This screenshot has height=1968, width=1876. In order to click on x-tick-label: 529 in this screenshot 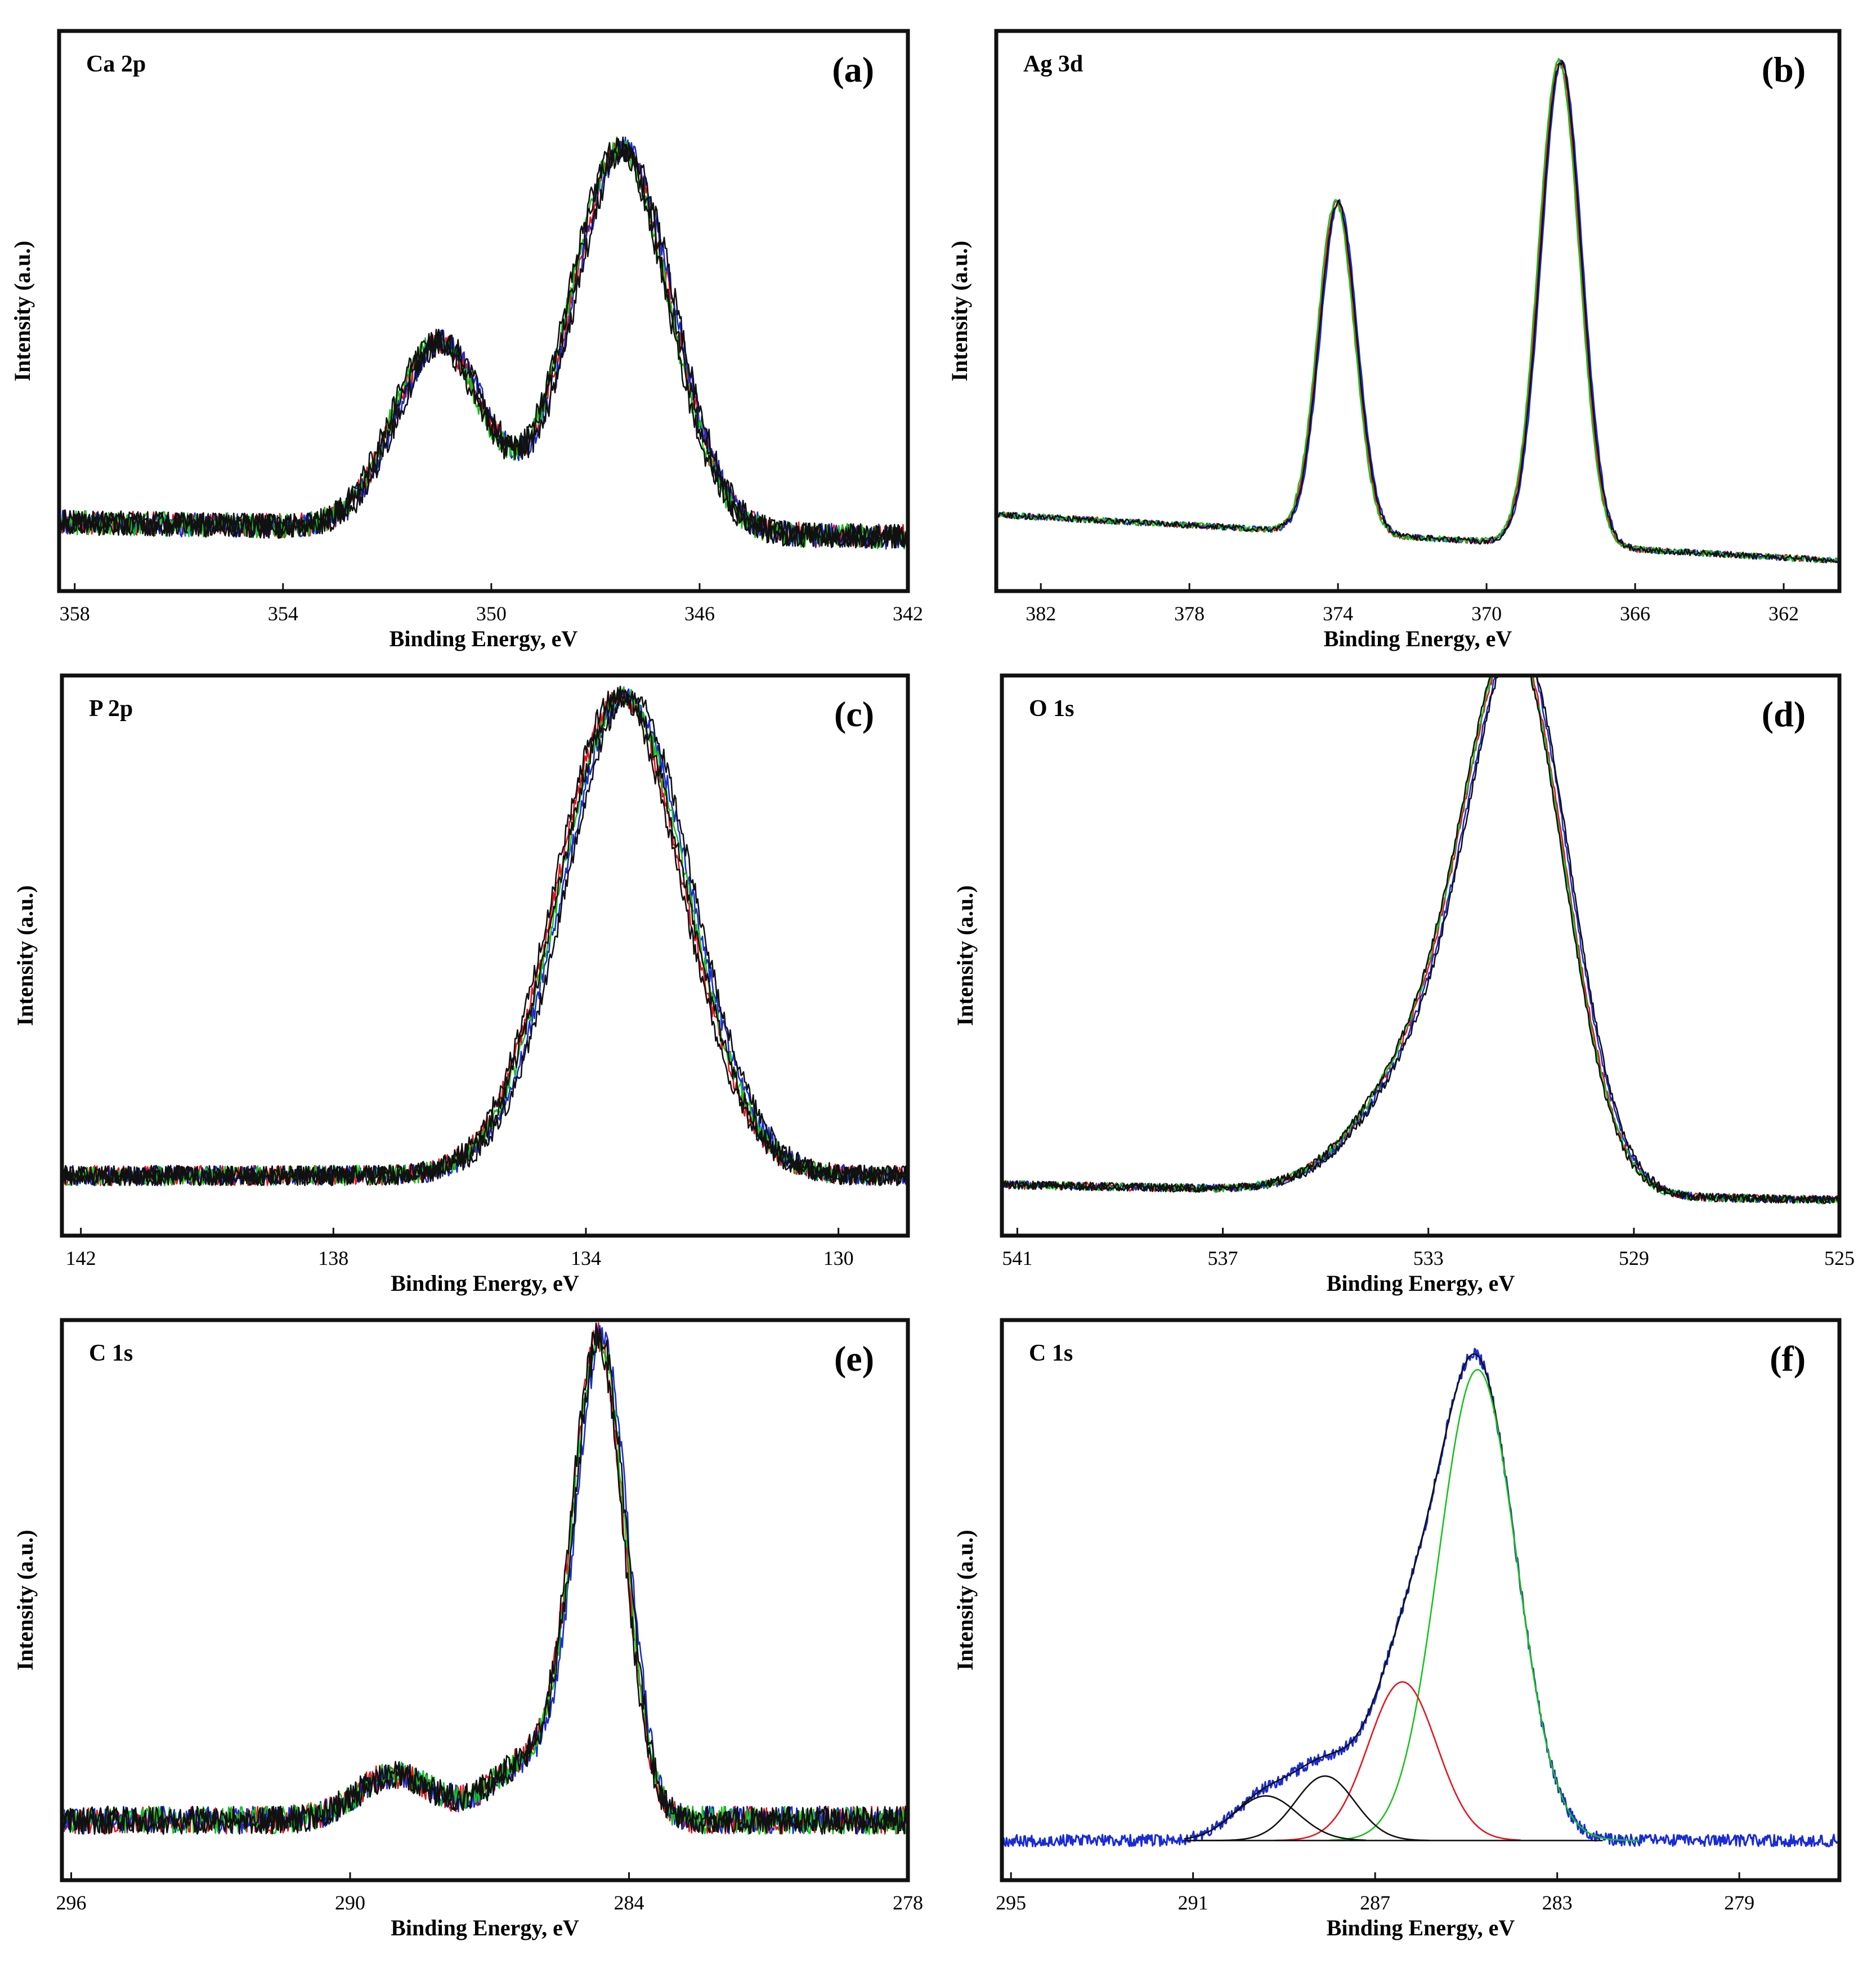, I will do `click(1634, 1258)`.